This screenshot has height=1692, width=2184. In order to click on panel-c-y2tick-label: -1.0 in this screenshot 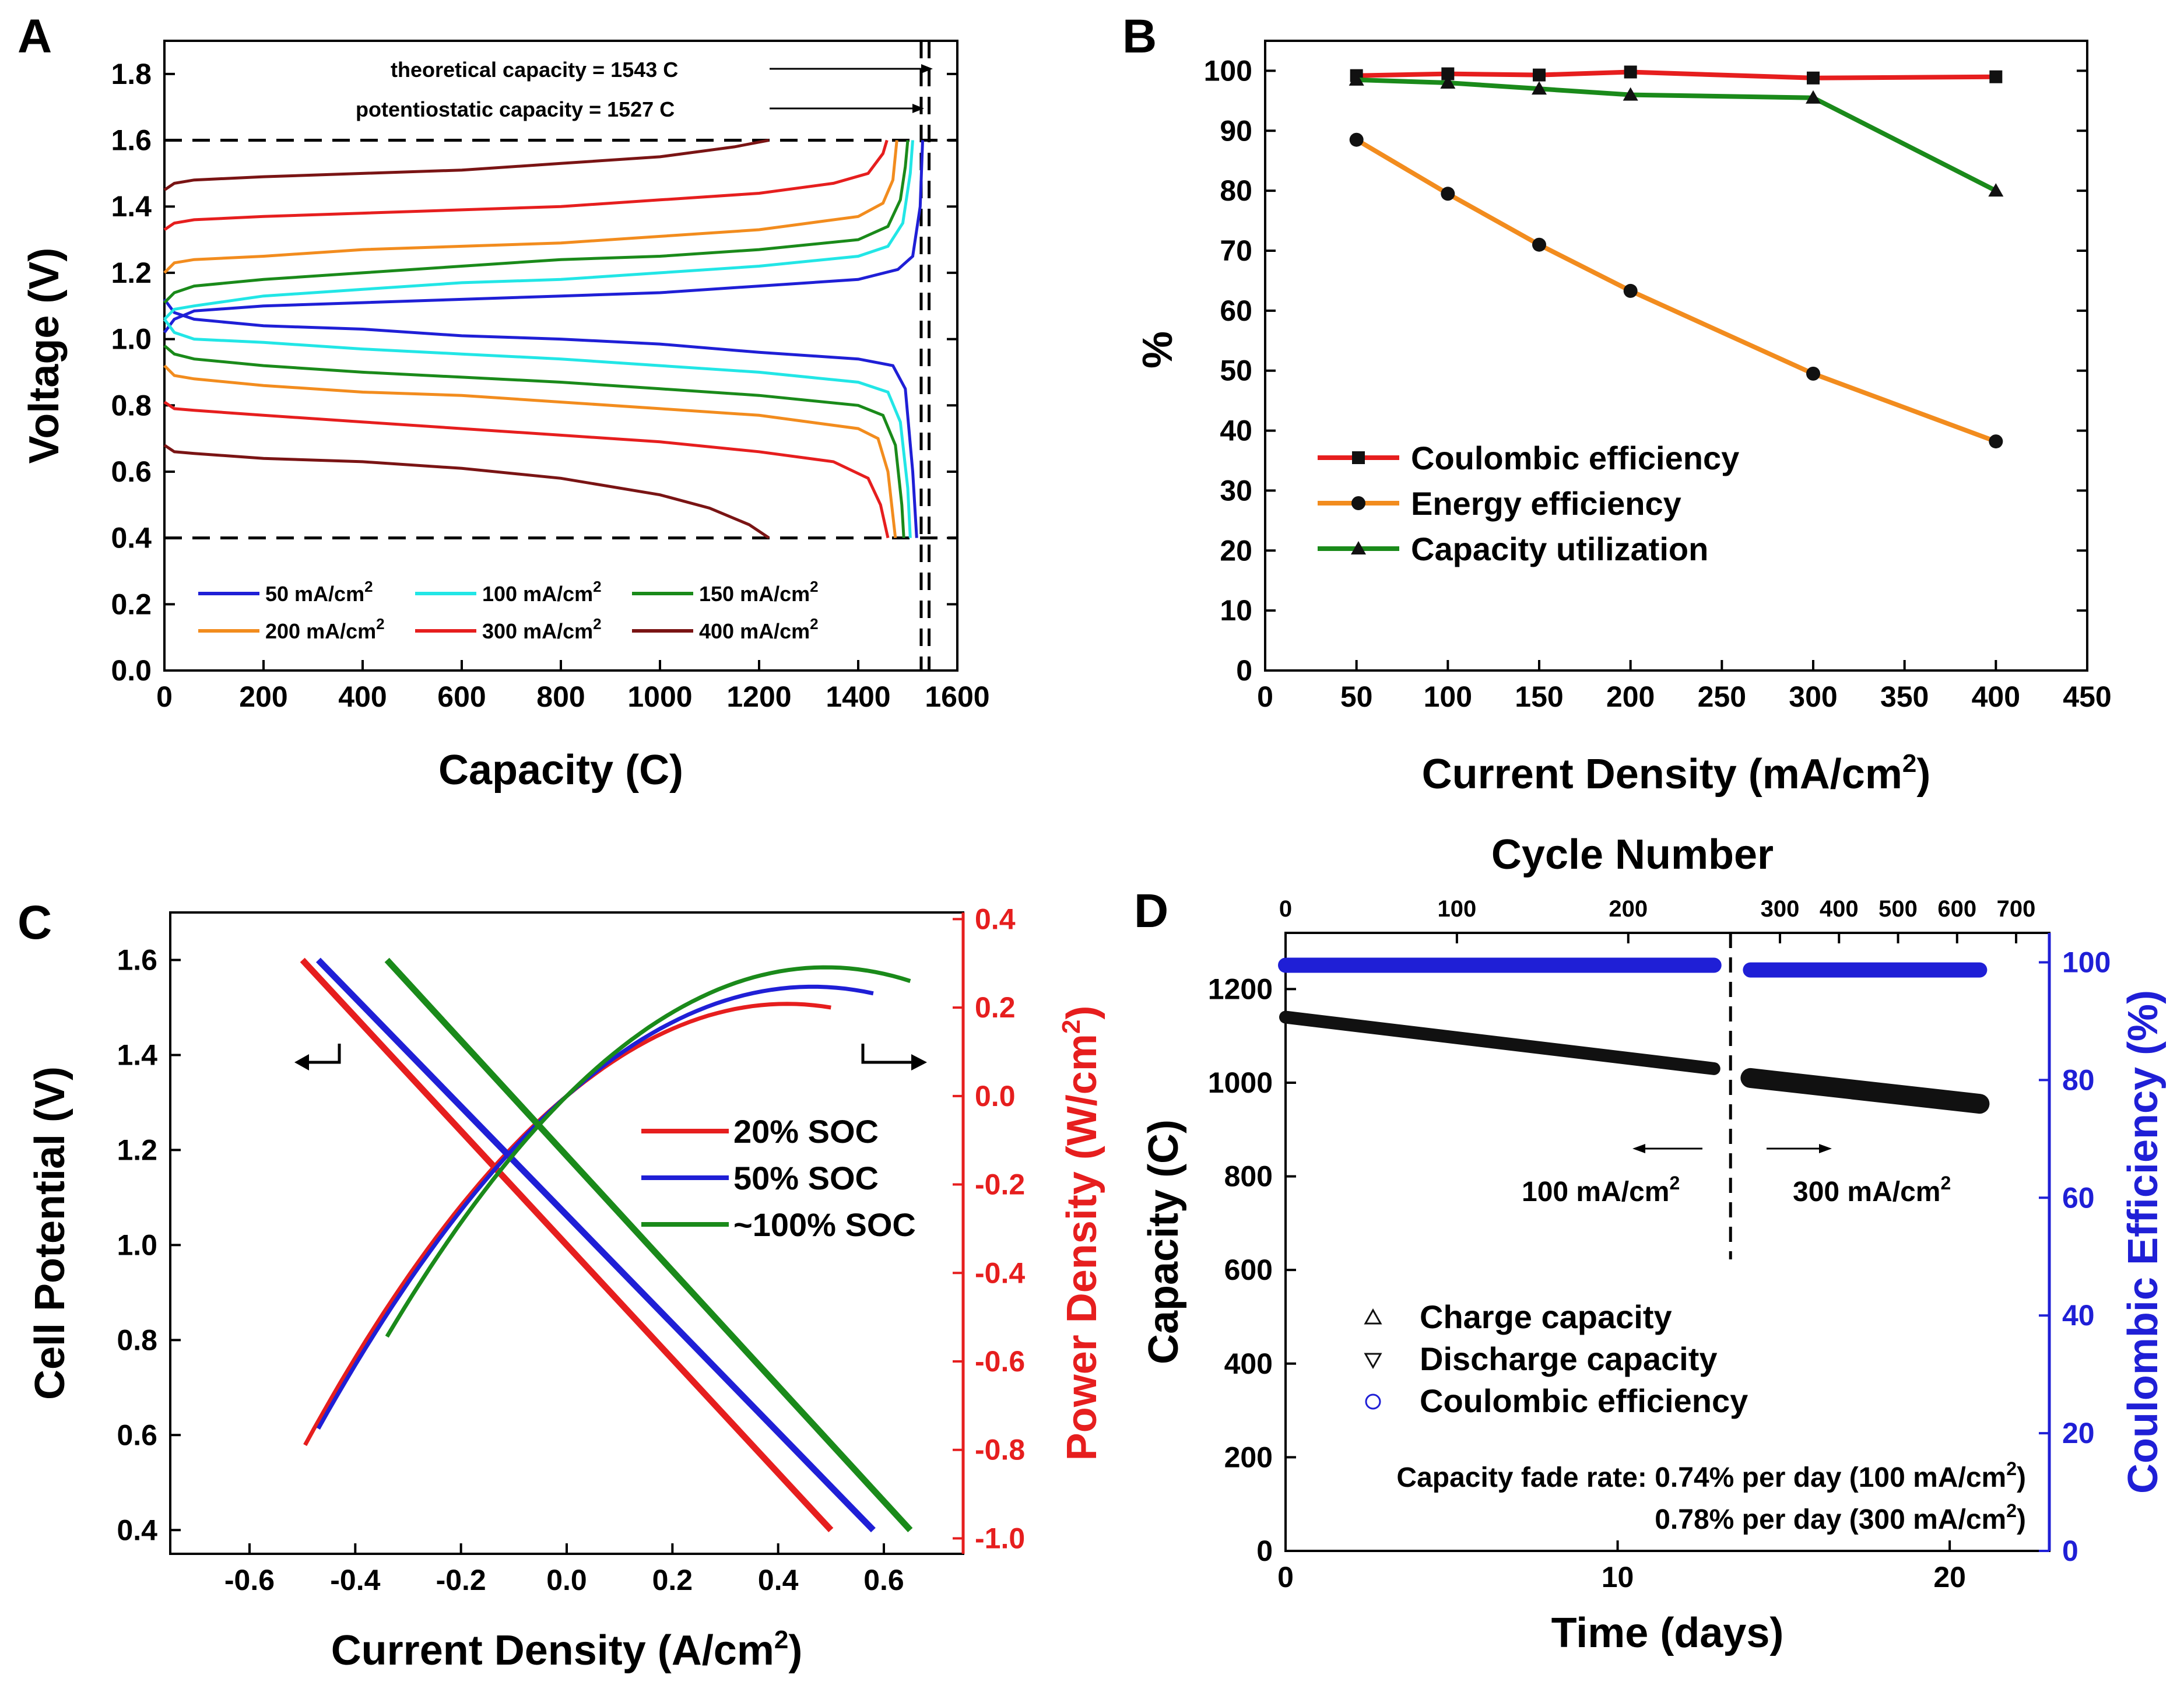, I will do `click(1000, 1538)`.